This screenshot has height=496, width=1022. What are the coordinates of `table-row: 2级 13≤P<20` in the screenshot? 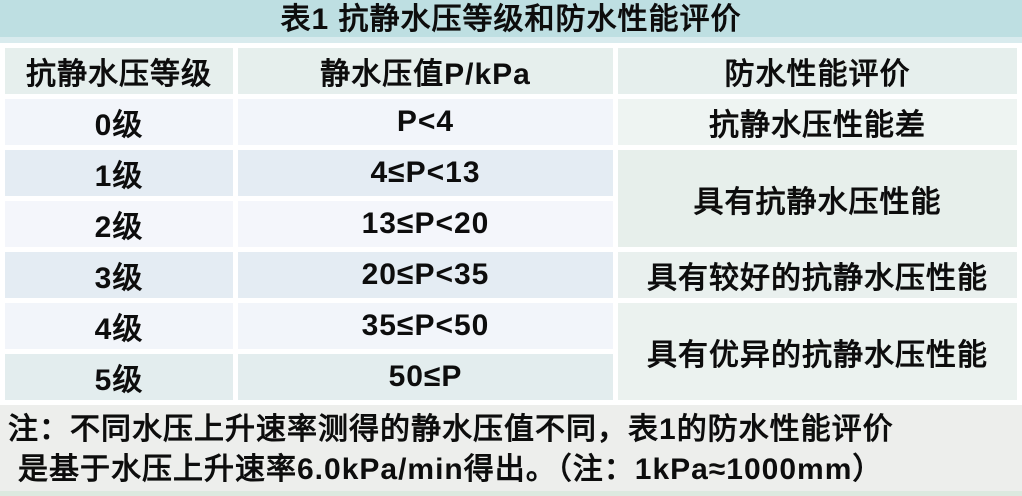 It's located at (511, 224).